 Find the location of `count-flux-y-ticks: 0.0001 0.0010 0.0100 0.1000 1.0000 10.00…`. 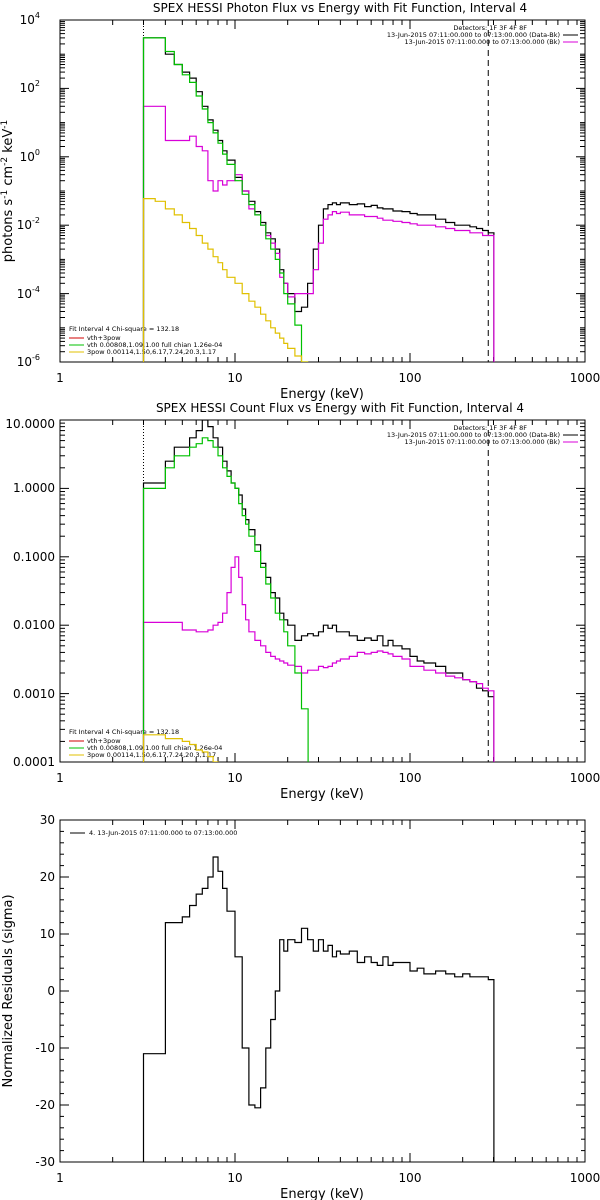

count-flux-y-ticks: 0.0001 0.0010 0.0100 0.1000 1.0000 10.00… is located at coordinates (30, 593).